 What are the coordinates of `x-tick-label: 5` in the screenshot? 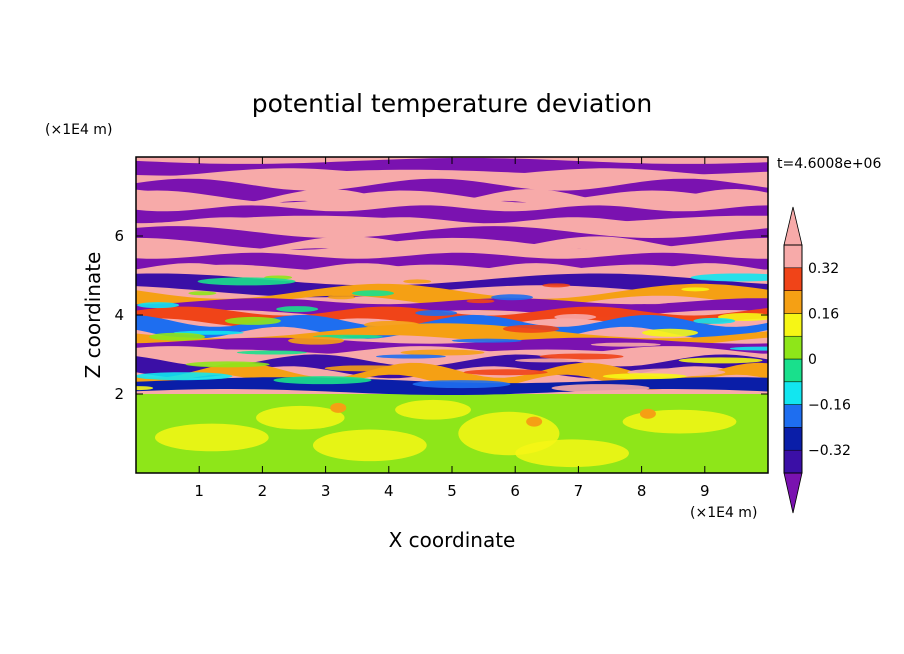 It's located at (452, 491).